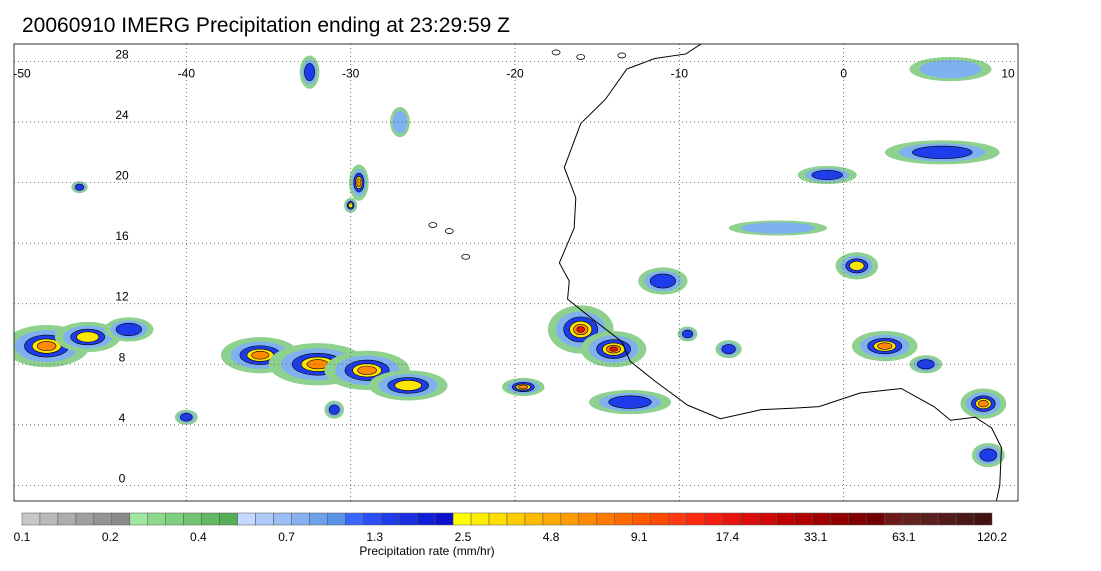 The image size is (1101, 571). I want to click on colorbar-label: Precipitation rate (mm/hr), so click(426, 551).